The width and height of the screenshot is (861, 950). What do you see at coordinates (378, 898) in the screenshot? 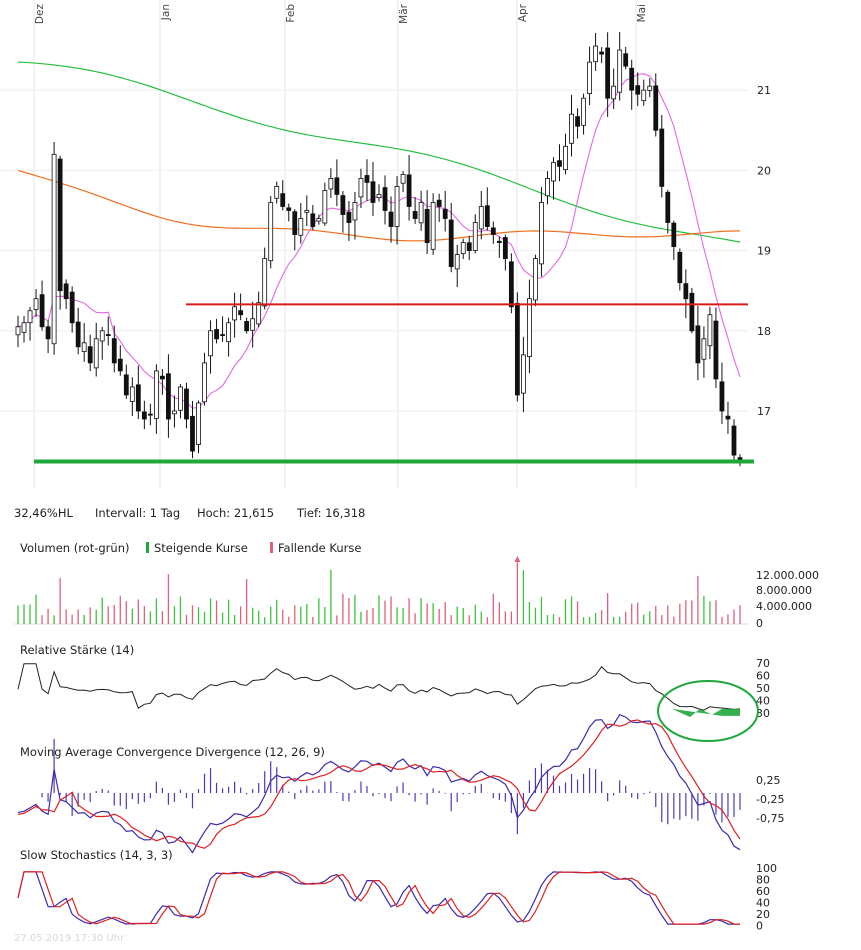
I see `stoch-d-line` at bounding box center [378, 898].